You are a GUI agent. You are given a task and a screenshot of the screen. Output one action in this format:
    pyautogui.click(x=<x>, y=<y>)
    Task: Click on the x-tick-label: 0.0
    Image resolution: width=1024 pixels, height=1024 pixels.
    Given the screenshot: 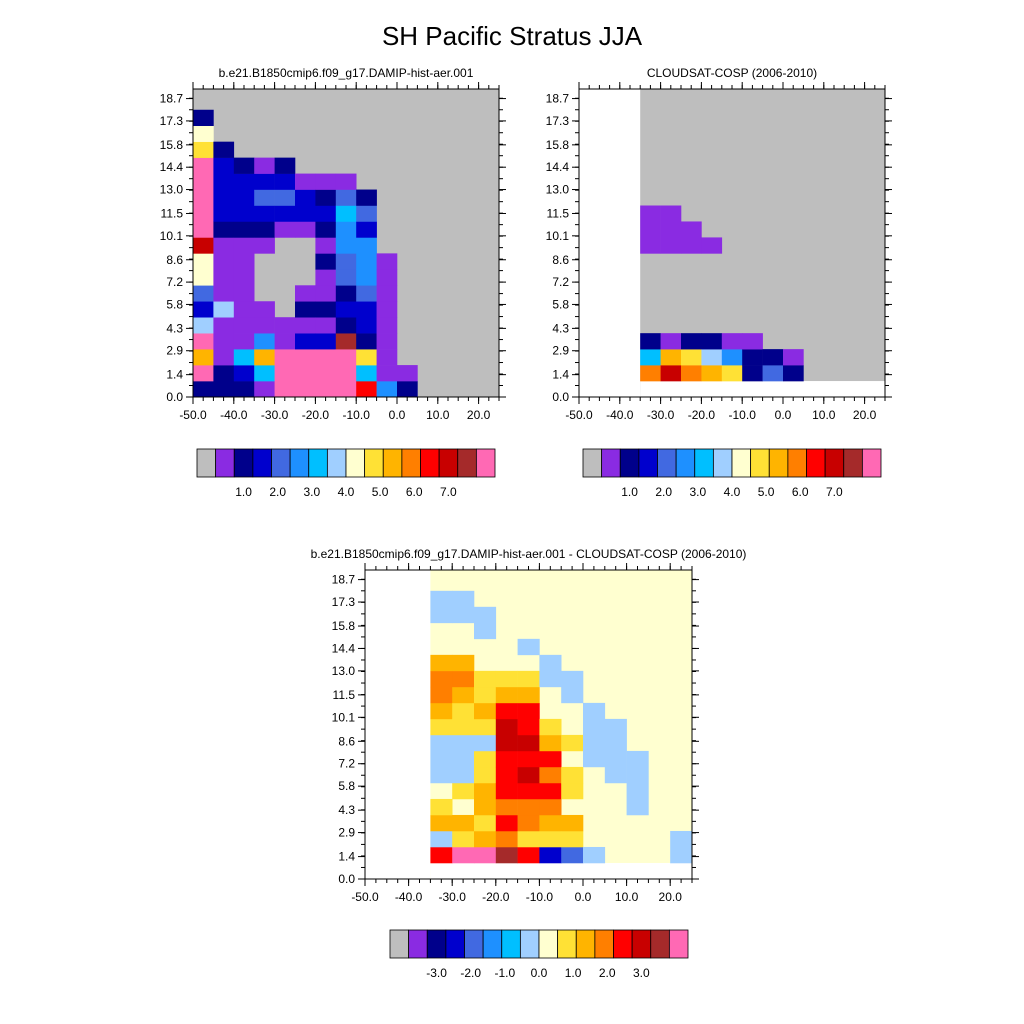 What is the action you would take?
    pyautogui.click(x=397, y=415)
    